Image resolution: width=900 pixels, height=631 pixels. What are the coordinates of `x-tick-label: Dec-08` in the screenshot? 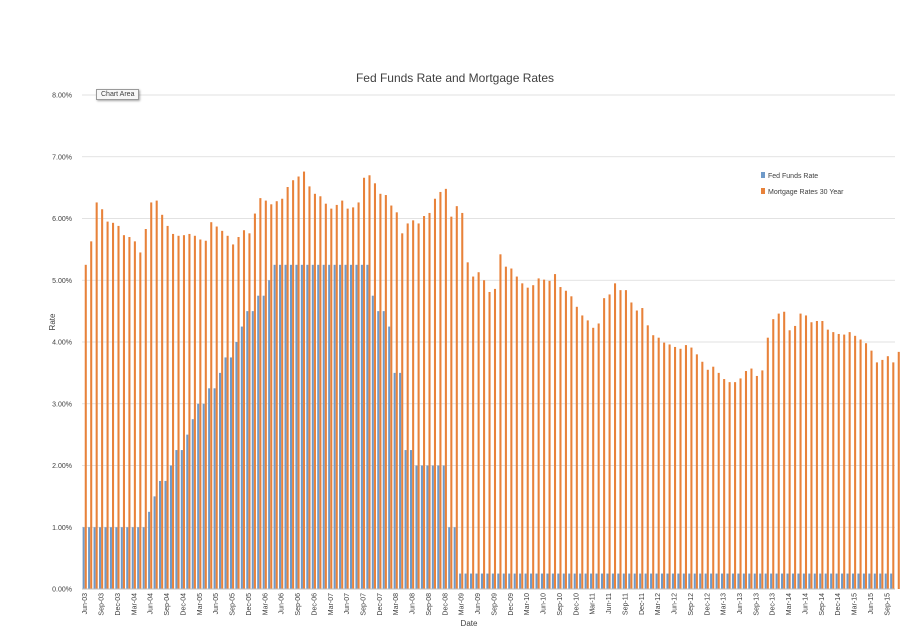 It's located at (445, 604).